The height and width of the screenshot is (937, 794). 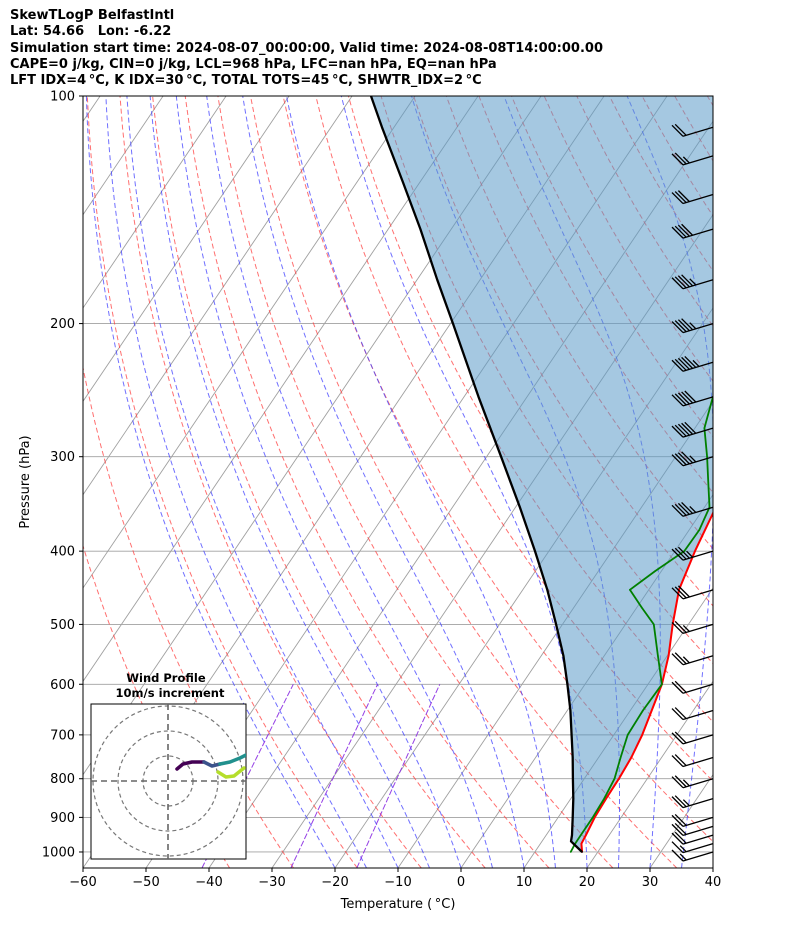 What do you see at coordinates (62, 457) in the screenshot?
I see `y-tick-label: 300` at bounding box center [62, 457].